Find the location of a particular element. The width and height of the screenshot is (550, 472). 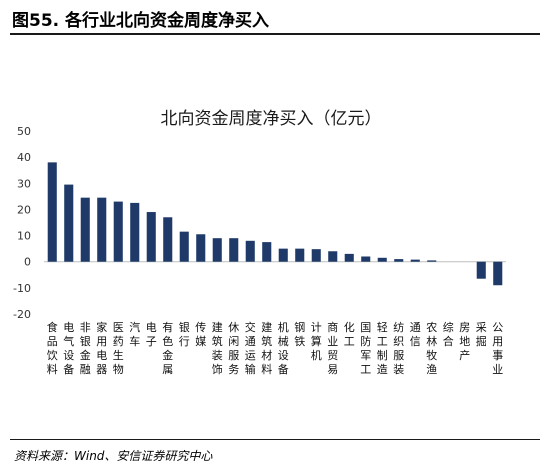

x-tick-label: 房地产 is located at coordinates (464, 341).